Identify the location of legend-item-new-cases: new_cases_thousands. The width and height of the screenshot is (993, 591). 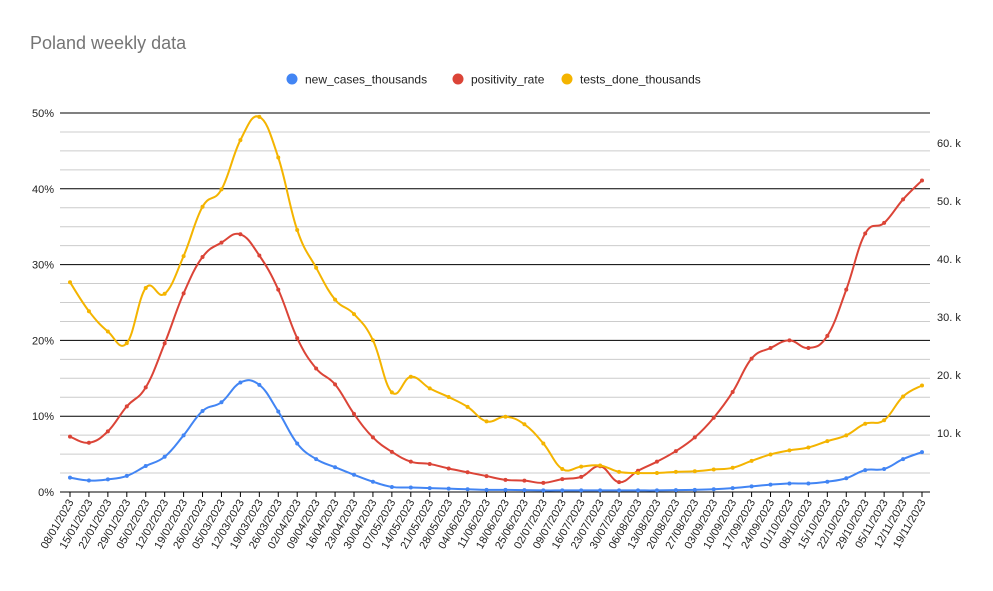
(356, 80).